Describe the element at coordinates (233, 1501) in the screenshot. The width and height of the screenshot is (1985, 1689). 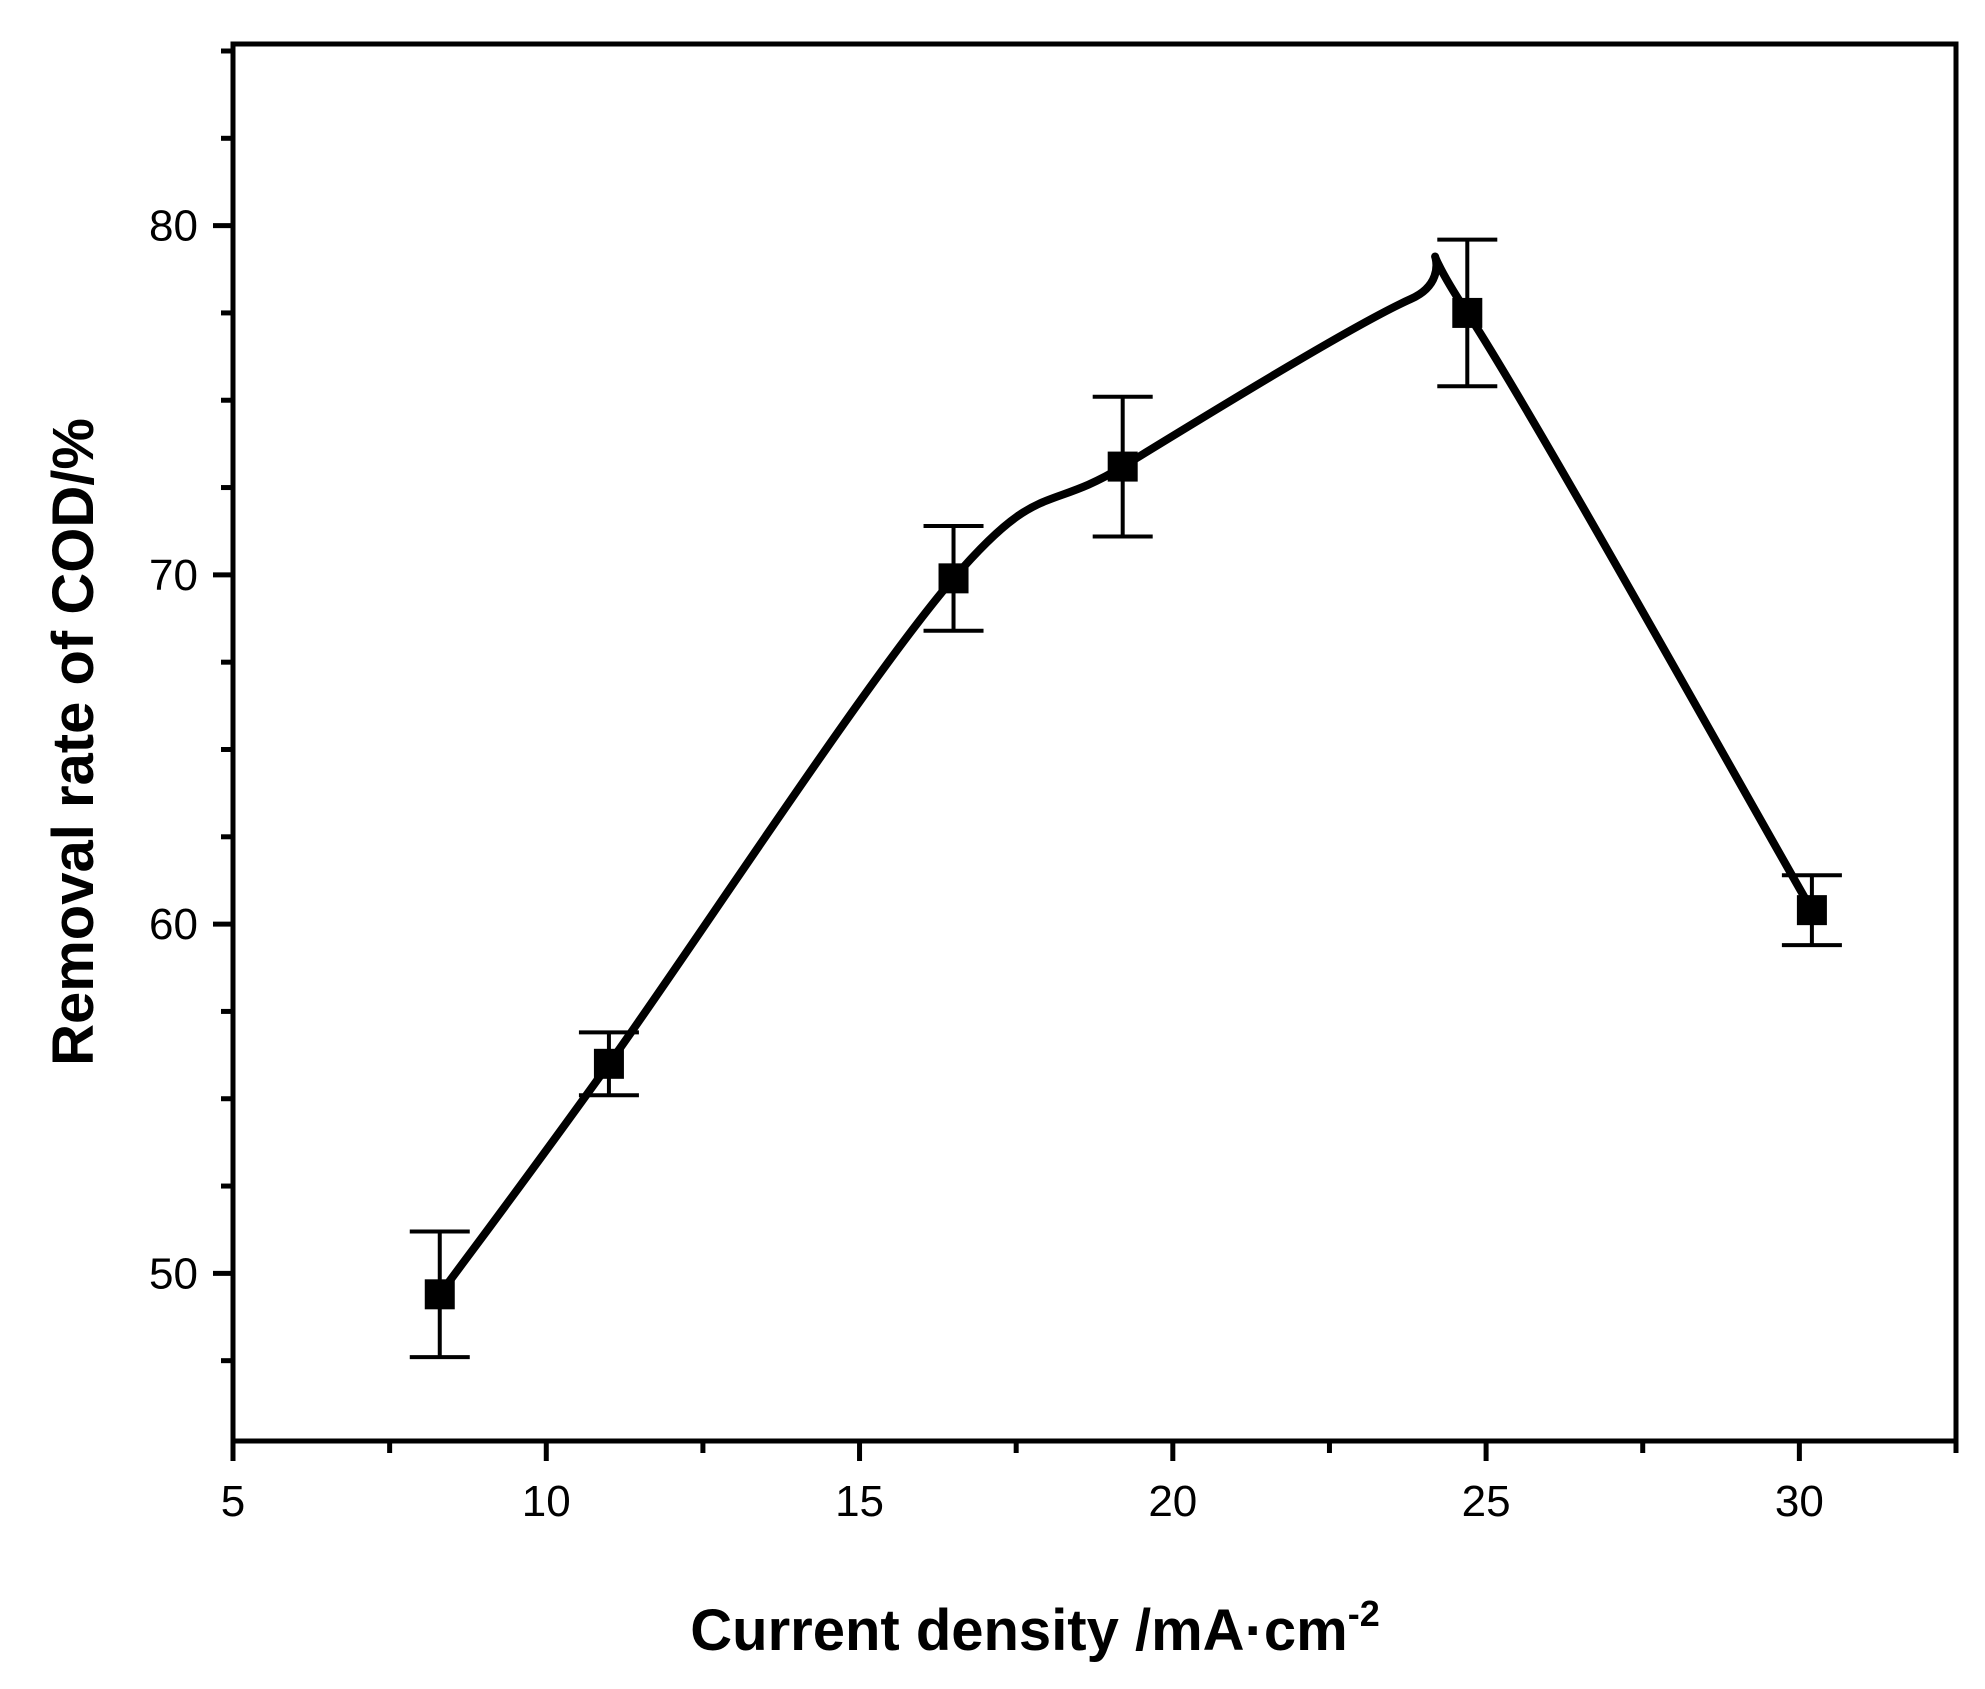
I see `x-tick-label: 5` at that location.